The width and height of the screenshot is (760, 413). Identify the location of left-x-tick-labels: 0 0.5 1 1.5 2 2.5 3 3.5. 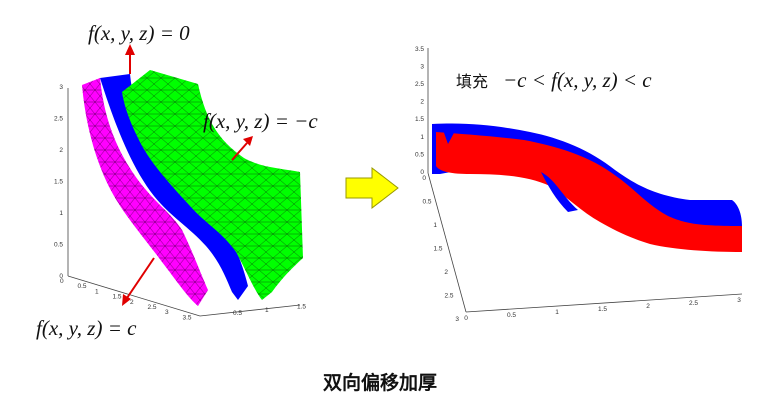
(126, 299).